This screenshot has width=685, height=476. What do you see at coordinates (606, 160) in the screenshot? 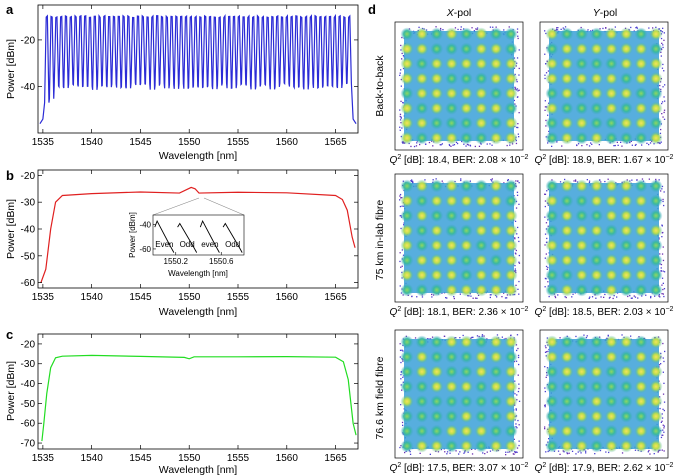
I see `caption-values: [dB]: 18.9, BER: 1.67 × 10` at bounding box center [606, 160].